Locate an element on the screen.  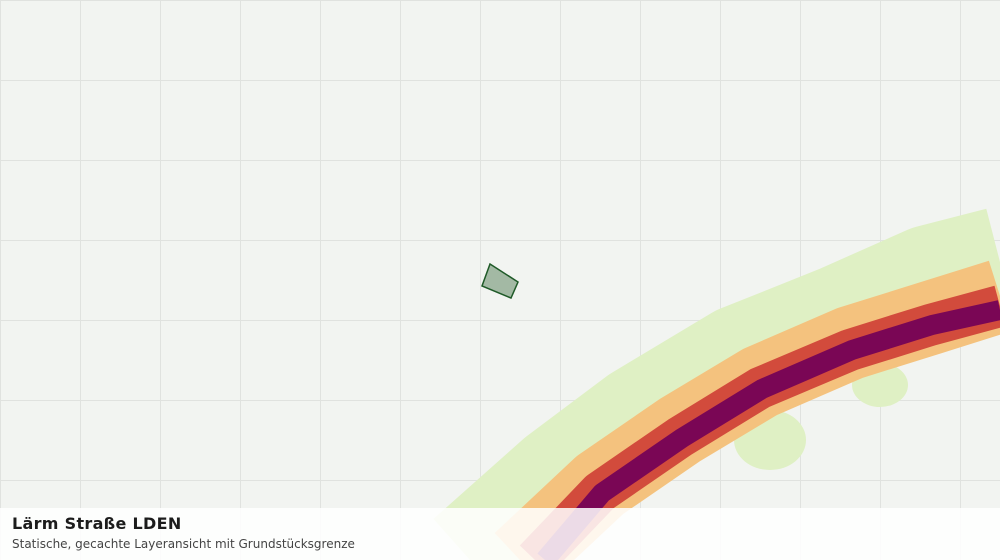
layer-title: Lärm Straße LDEN is located at coordinates (97, 523).